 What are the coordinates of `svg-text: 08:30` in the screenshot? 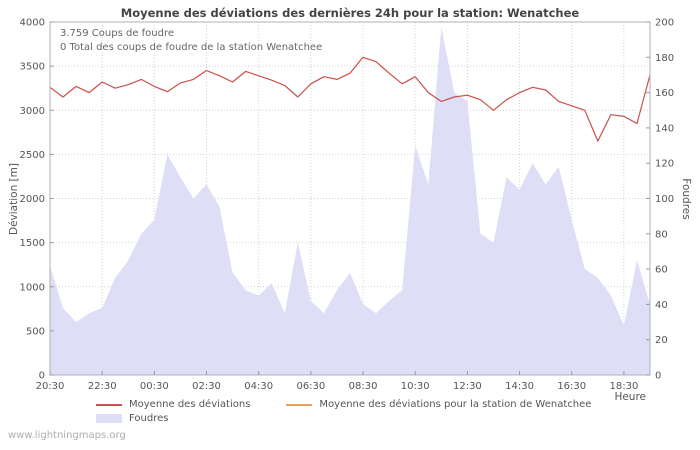 It's located at (363, 386).